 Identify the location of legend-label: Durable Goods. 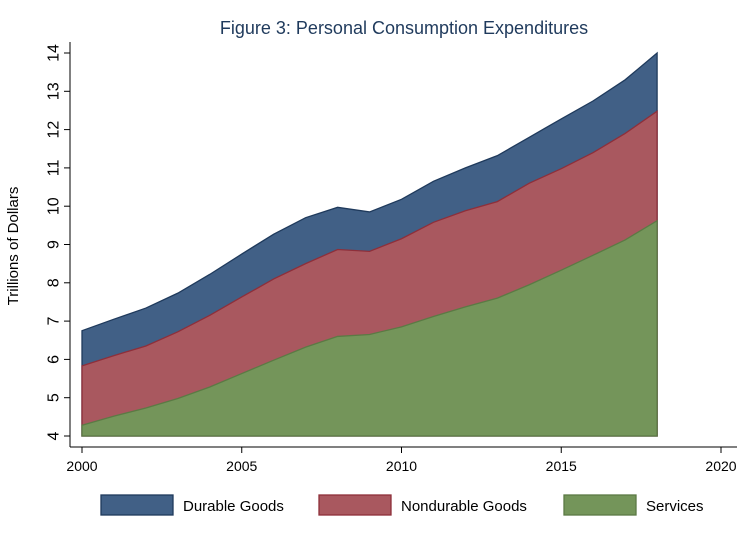
(233, 506).